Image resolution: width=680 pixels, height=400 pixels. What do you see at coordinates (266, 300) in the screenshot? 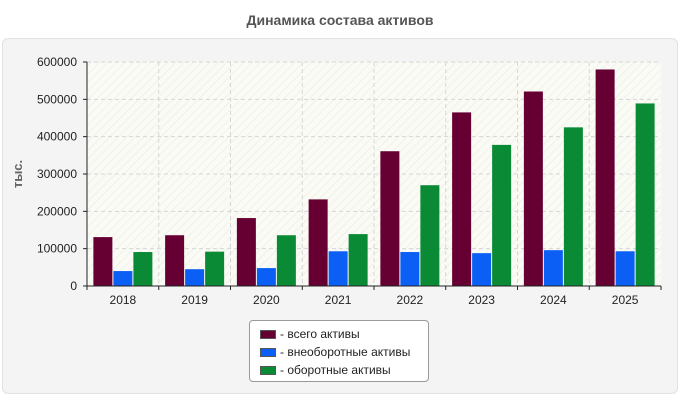
I see `x-tick-label: 2020` at bounding box center [266, 300].